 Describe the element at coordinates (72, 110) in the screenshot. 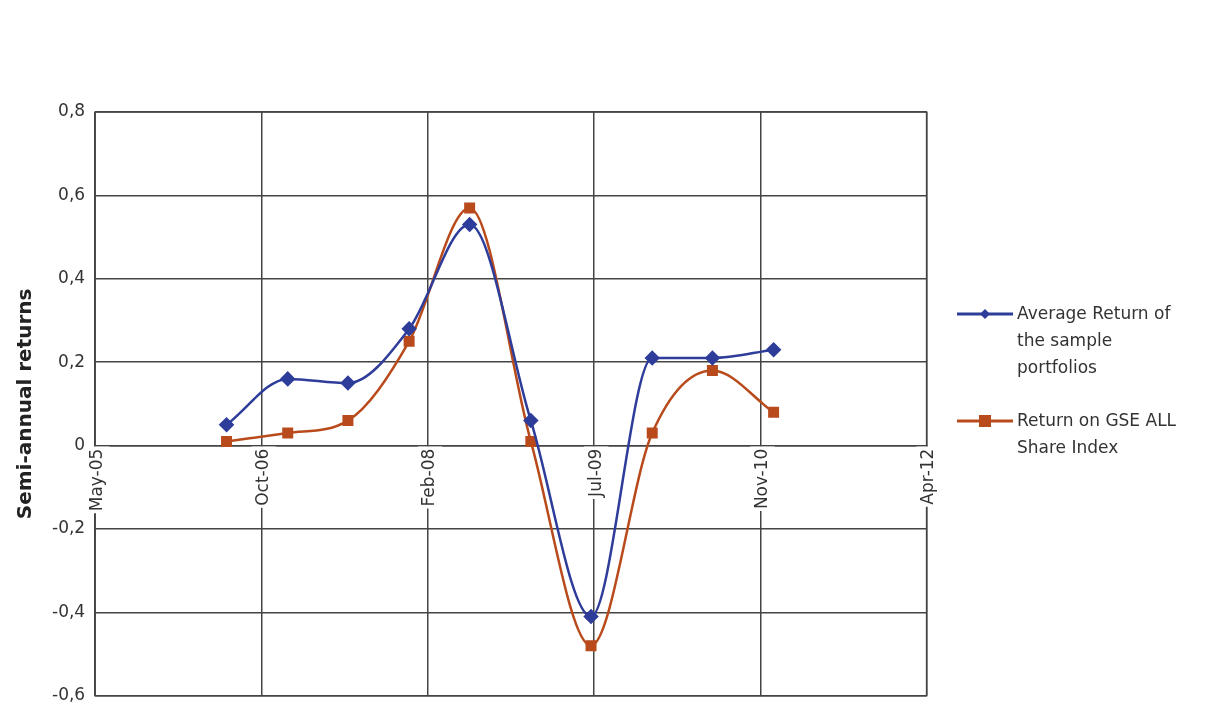

I see `y-tick-label: 0,8` at that location.